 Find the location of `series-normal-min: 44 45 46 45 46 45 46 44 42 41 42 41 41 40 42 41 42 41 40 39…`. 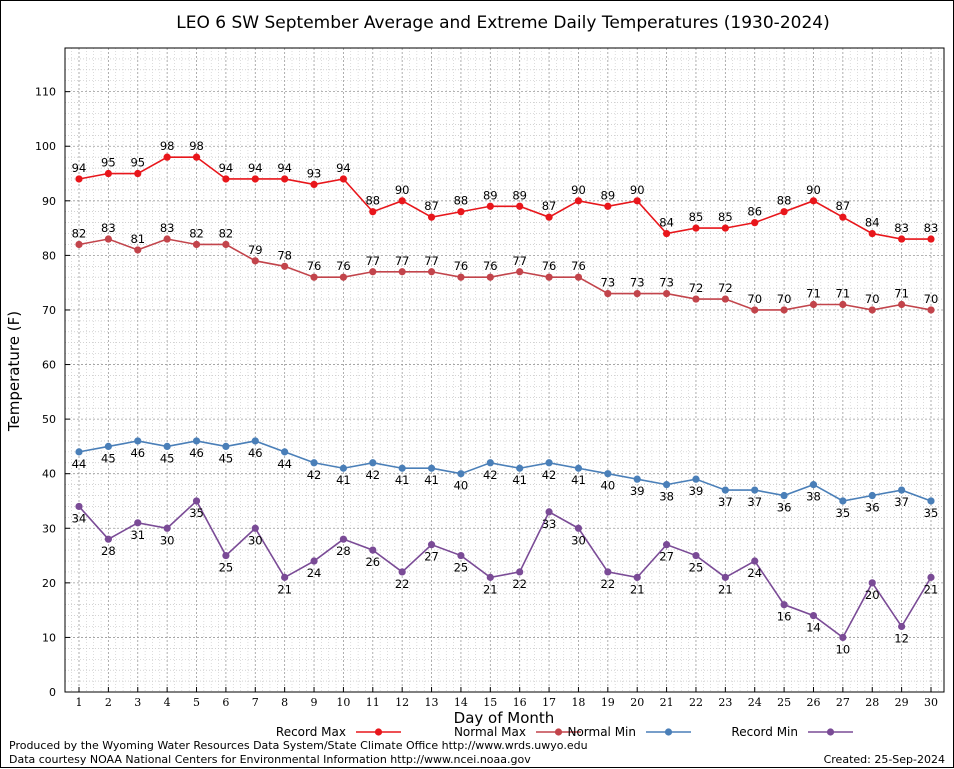

series-normal-min: 44 45 46 45 46 45 46 44 42 41 42 41 41 40 42 41 42 41 40 39… is located at coordinates (505, 478).